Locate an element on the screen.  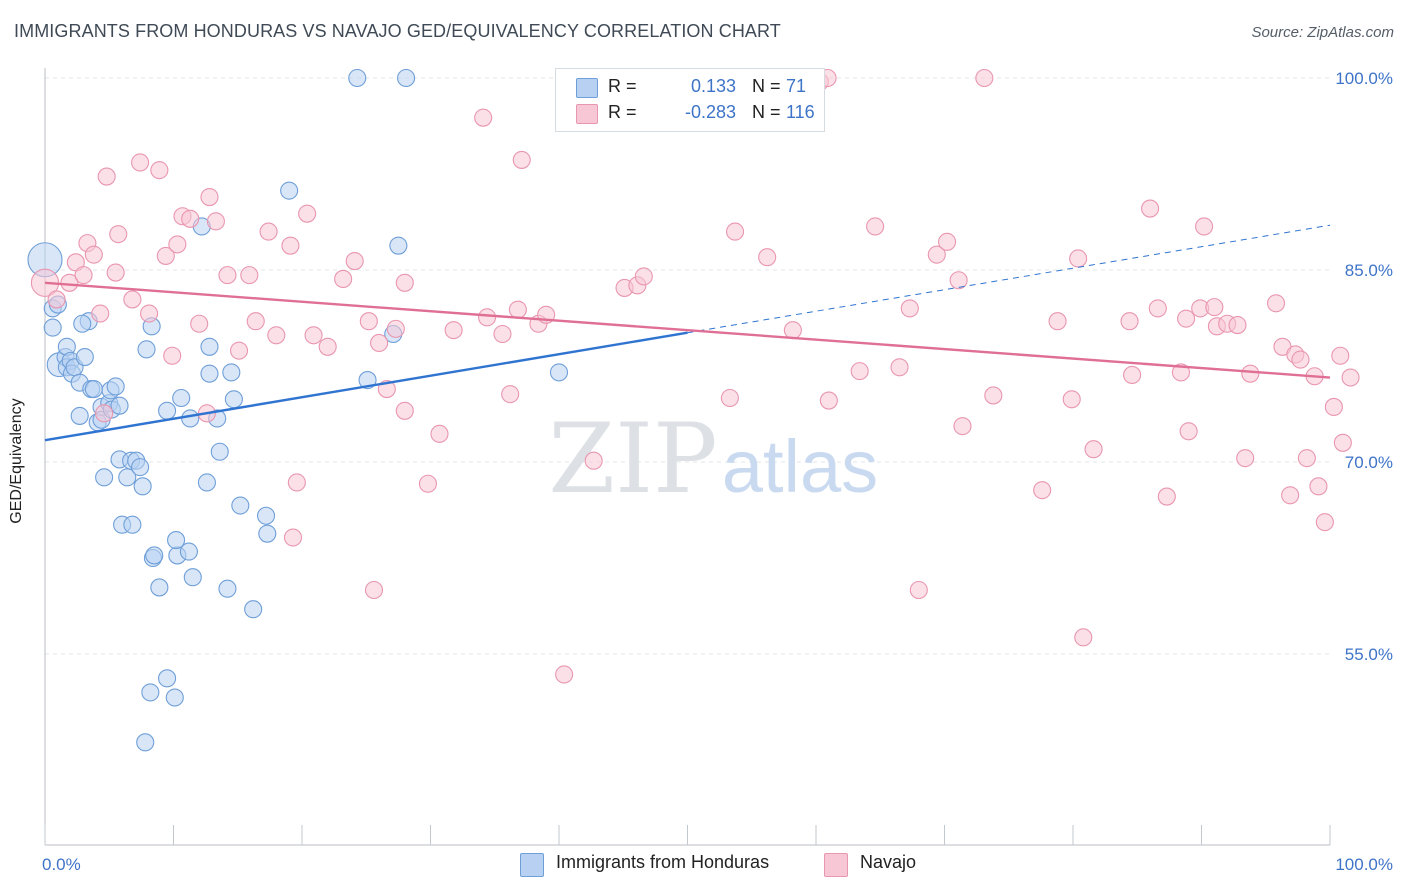
source-label: Source: ZipAtlas.com is located at coordinates (1322, 32).